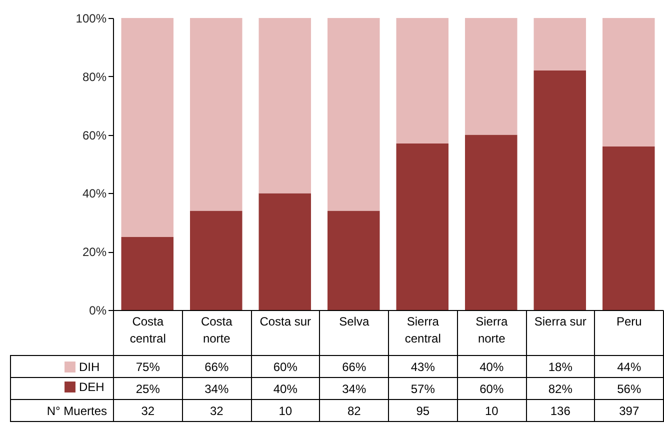  What do you see at coordinates (94, 193) in the screenshot?
I see `y-tick-label: 40%` at bounding box center [94, 193].